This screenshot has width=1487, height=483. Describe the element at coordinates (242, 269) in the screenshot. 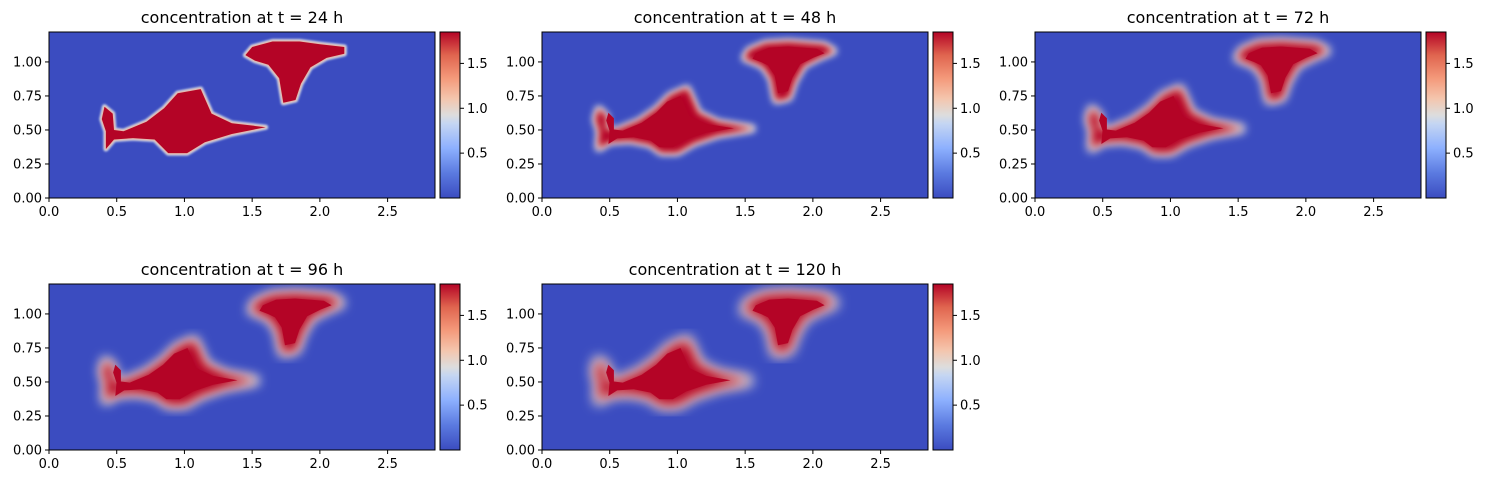

I see `chart-title: concentration at t = 96 h` at that location.